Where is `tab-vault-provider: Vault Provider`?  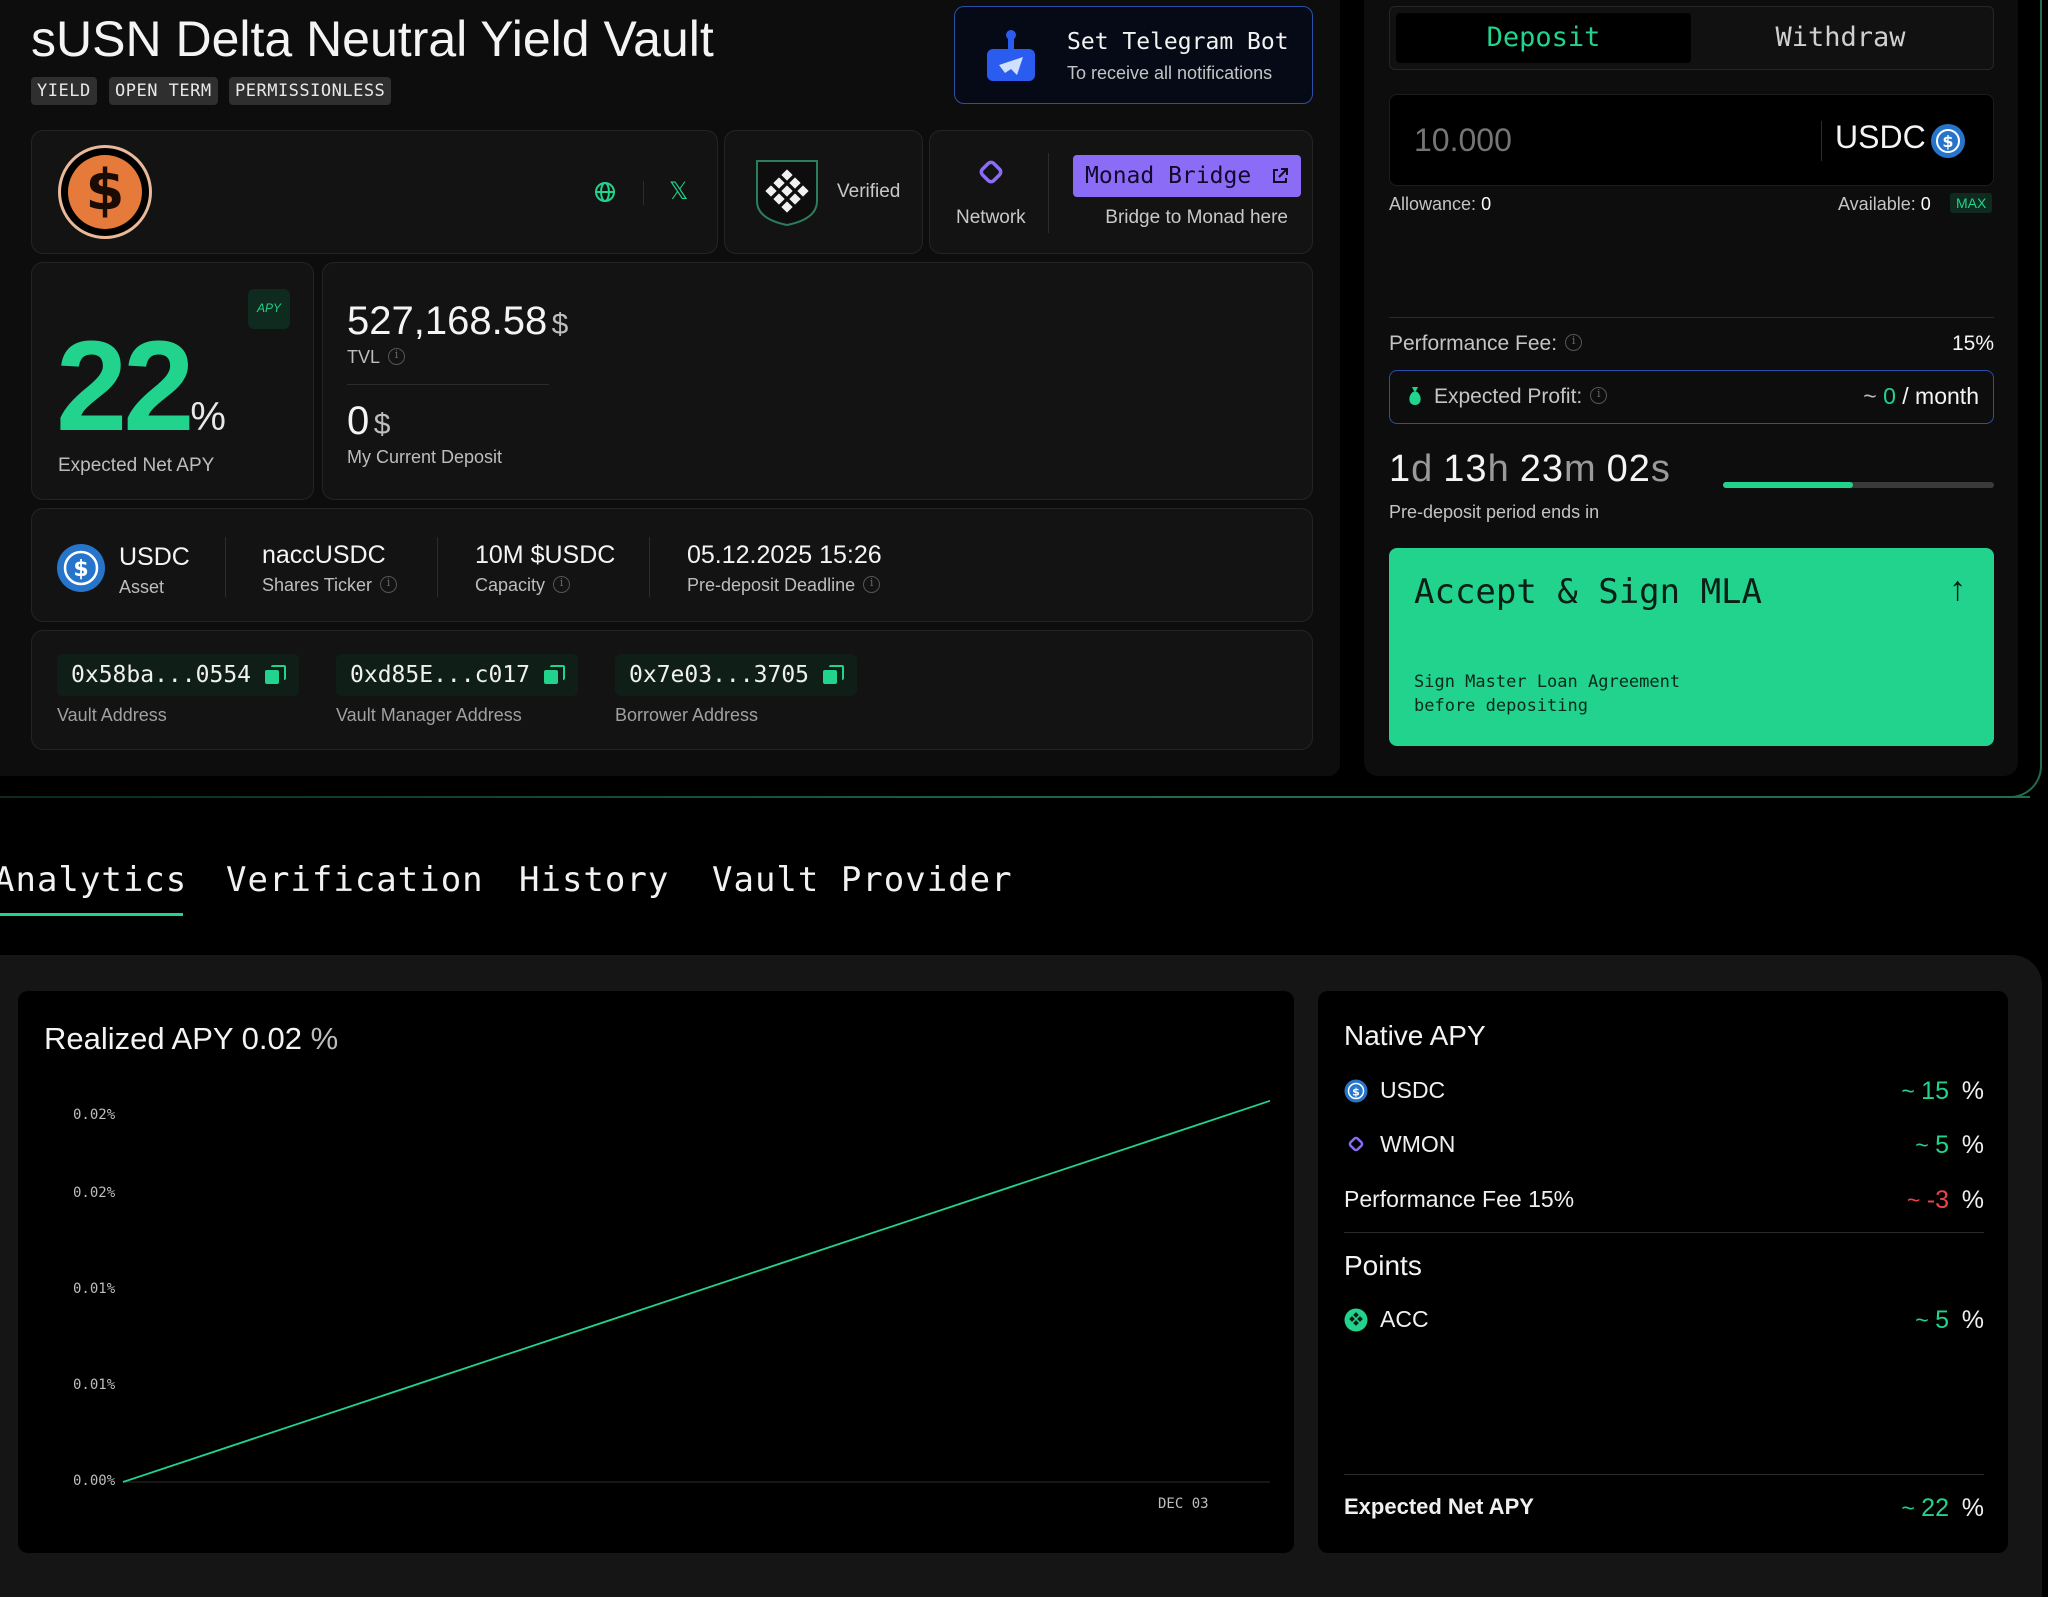 tab-vault-provider: Vault Provider is located at coordinates (862, 880).